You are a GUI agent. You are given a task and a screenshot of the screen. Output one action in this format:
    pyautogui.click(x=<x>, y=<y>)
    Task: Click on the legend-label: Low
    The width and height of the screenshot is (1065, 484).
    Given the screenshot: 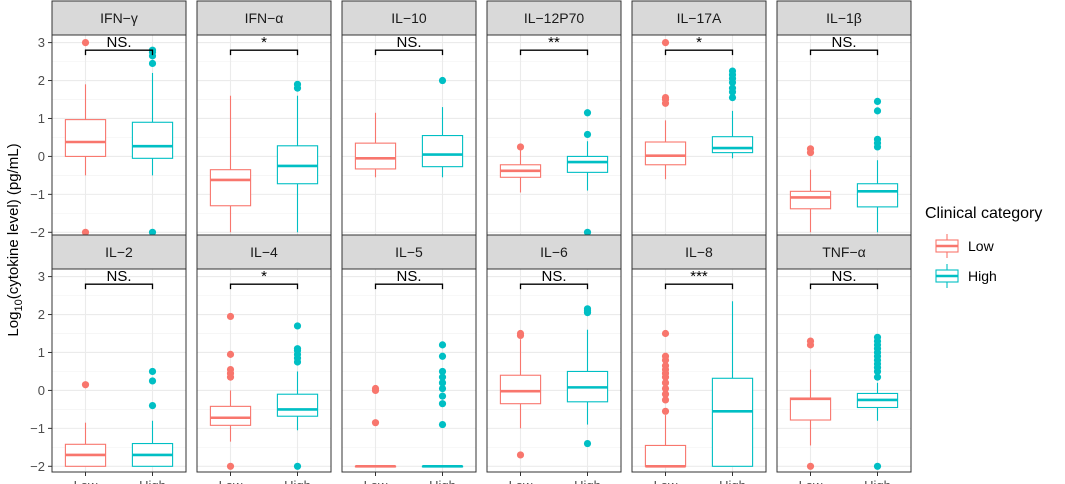 What is the action you would take?
    pyautogui.click(x=981, y=246)
    